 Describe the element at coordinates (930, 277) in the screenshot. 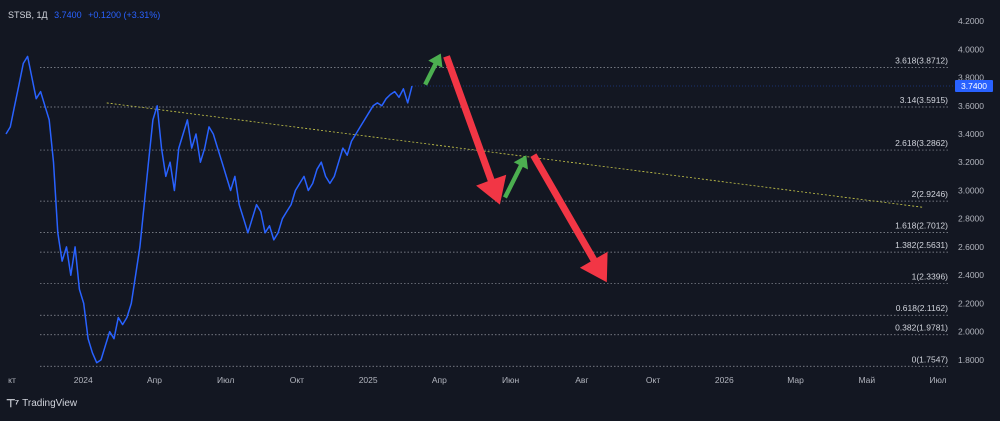

I see `fib-level-label: 1(2.3396)` at that location.